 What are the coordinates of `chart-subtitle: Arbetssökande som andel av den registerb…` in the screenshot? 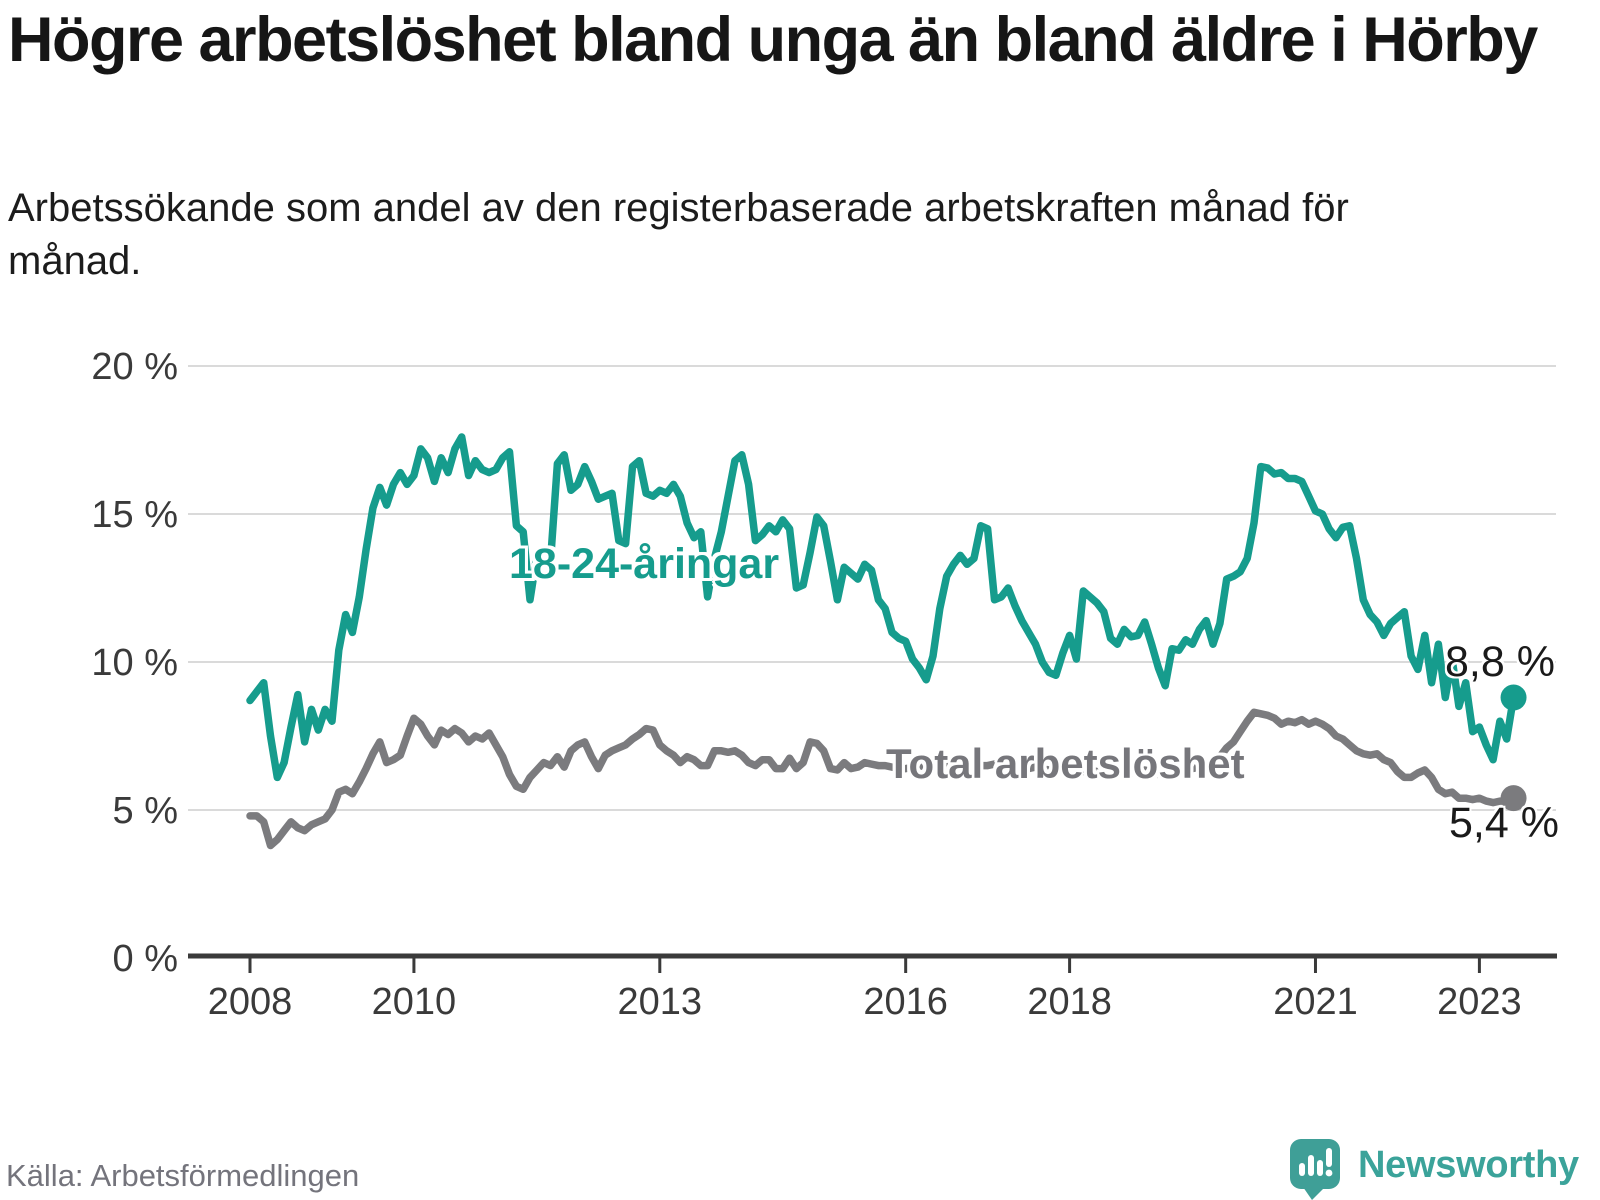 It's located at (678, 234).